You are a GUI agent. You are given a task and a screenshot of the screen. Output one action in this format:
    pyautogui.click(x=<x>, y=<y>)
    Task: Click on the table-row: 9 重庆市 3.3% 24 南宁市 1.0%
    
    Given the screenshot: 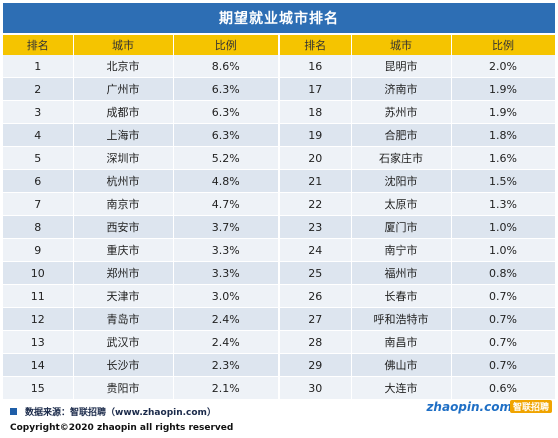 What is the action you would take?
    pyautogui.click(x=279, y=250)
    